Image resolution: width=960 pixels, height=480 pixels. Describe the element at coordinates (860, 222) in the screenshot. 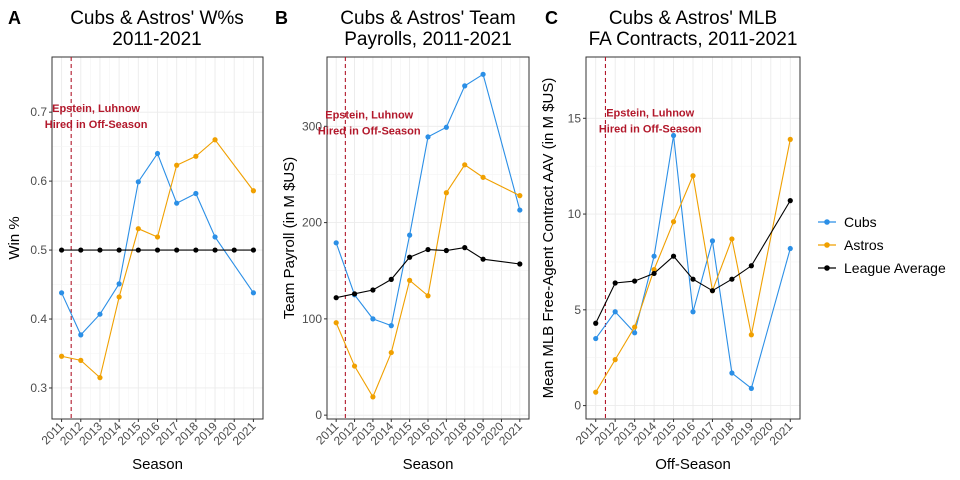

I see `legend-label-cubs: Cubs` at that location.